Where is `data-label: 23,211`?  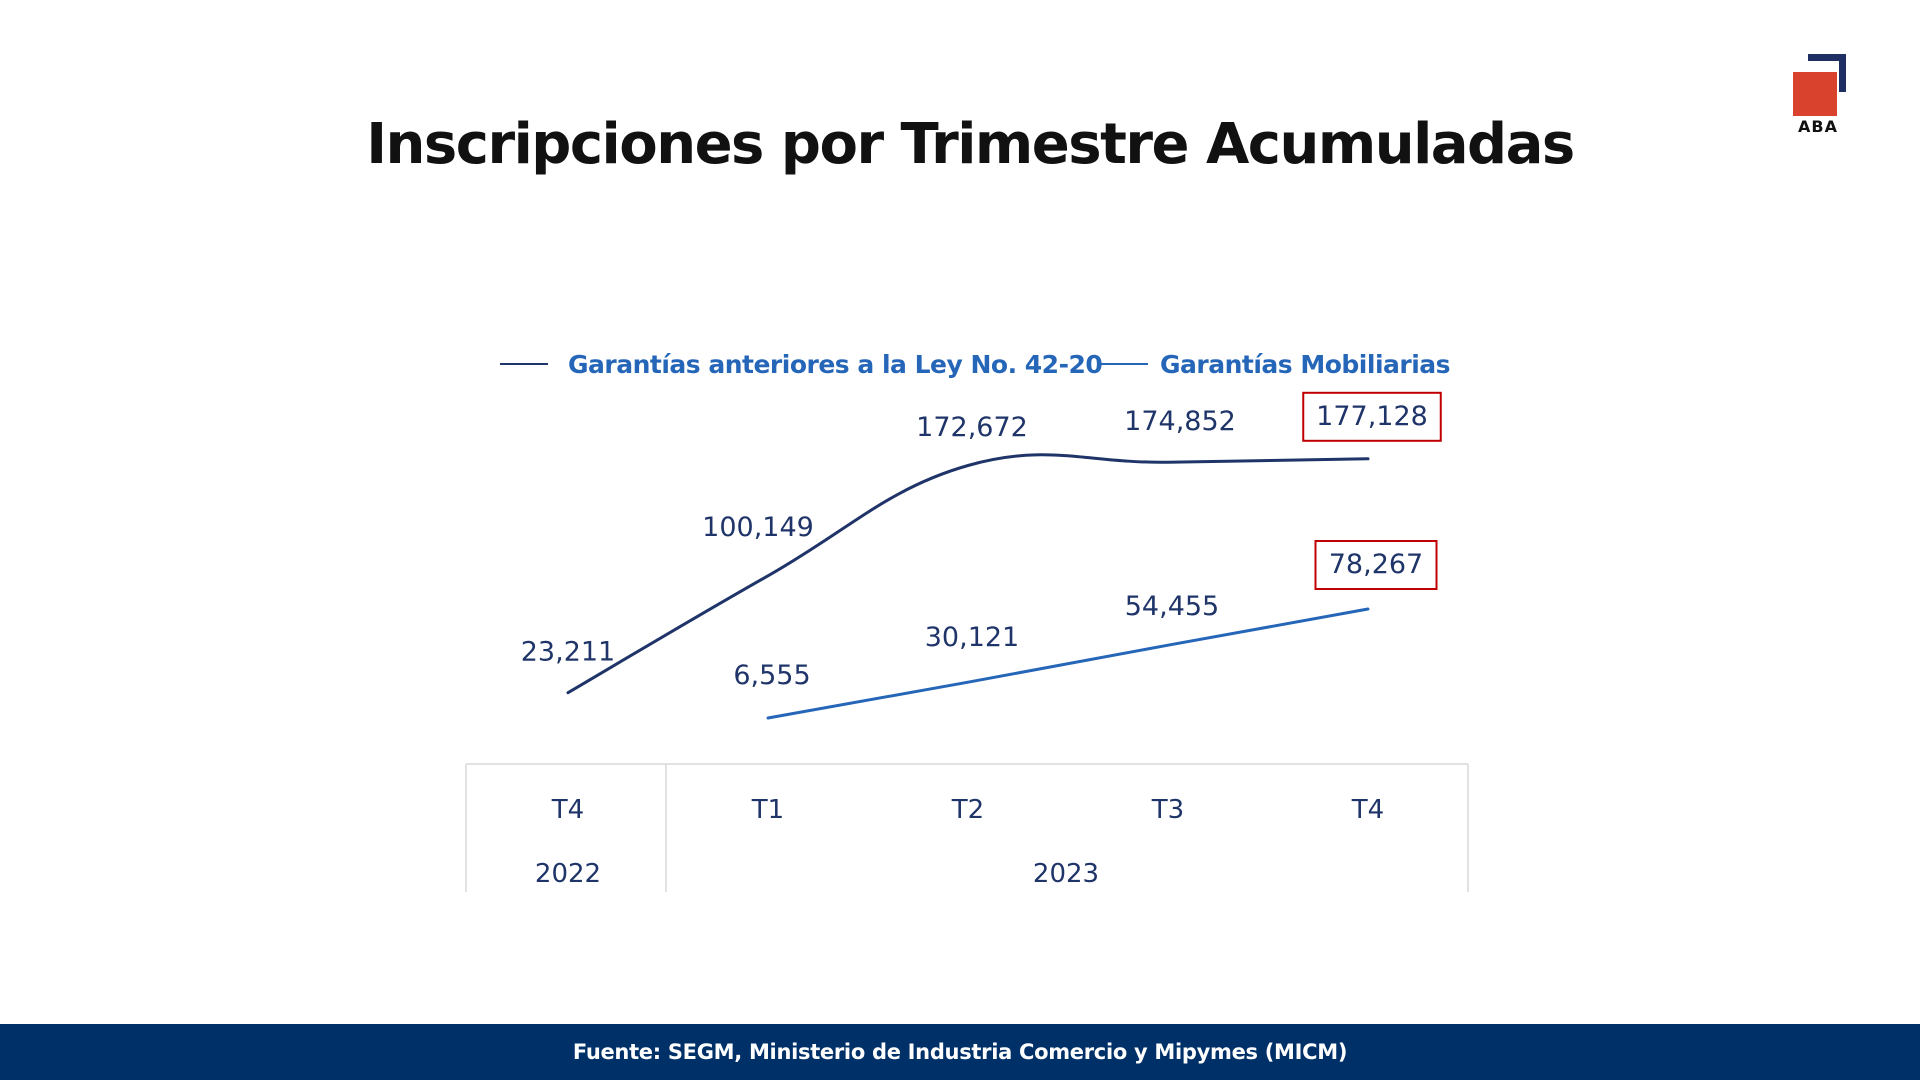 data-label: 23,211 is located at coordinates (568, 652).